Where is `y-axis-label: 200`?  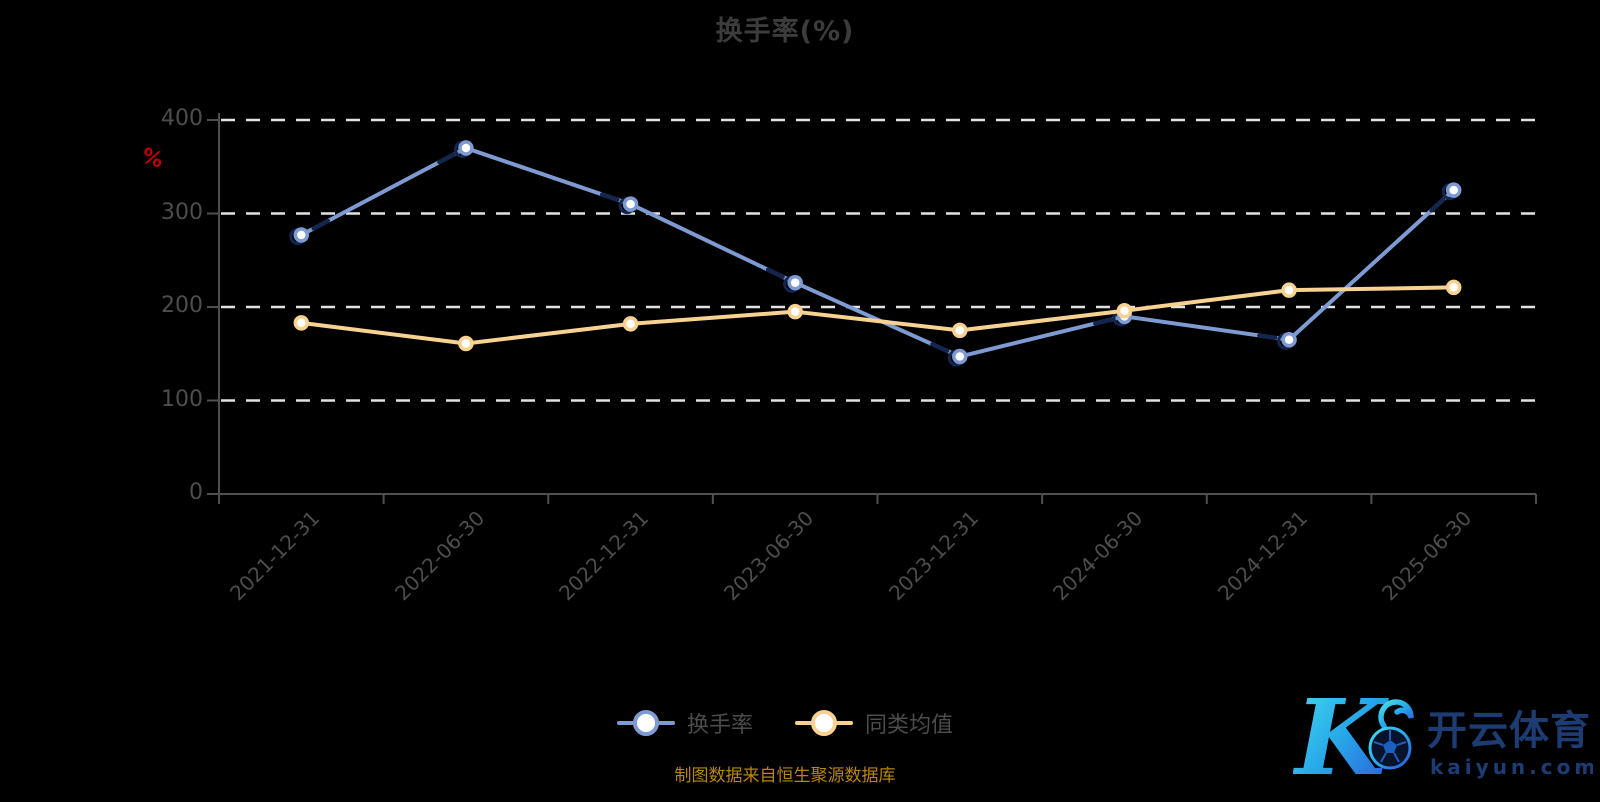 y-axis-label: 200 is located at coordinates (182, 305).